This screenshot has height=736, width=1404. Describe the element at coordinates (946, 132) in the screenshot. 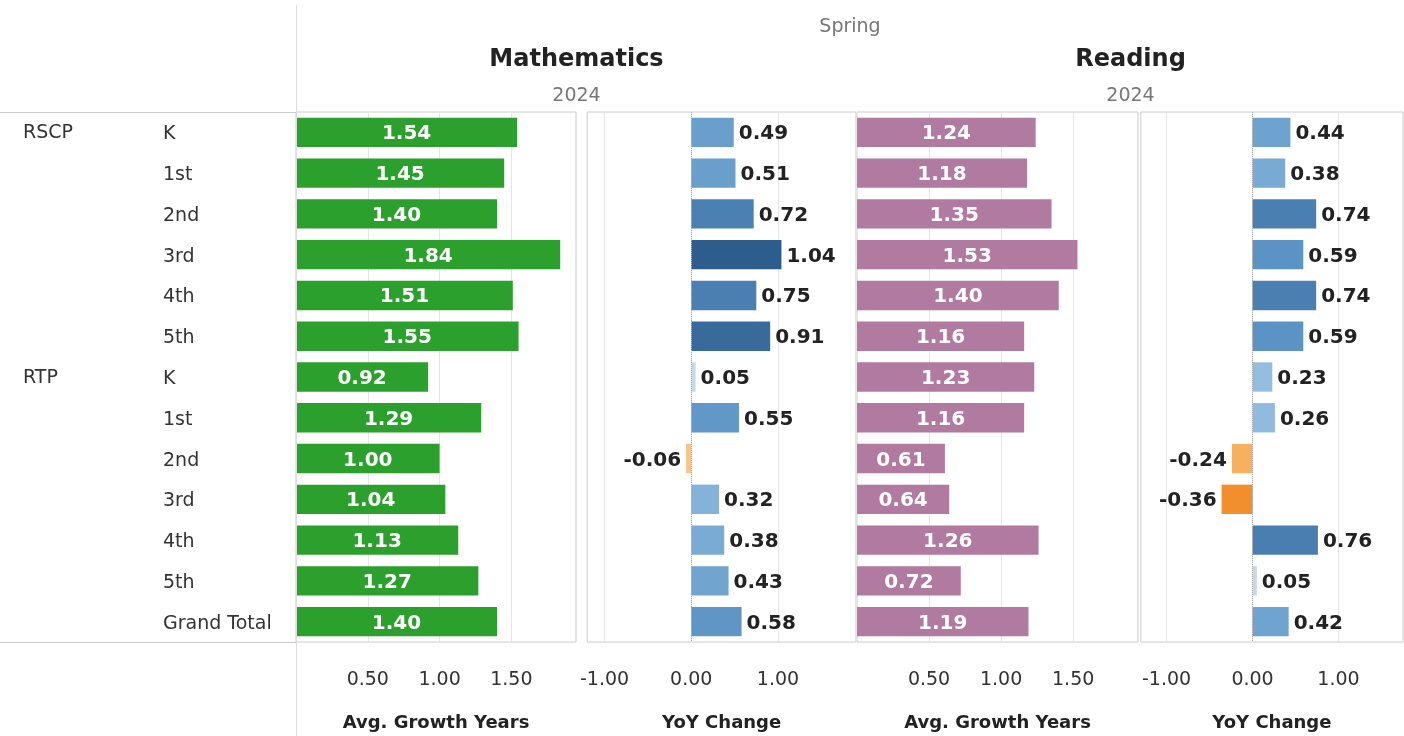

I see `data-label: 1.24` at that location.